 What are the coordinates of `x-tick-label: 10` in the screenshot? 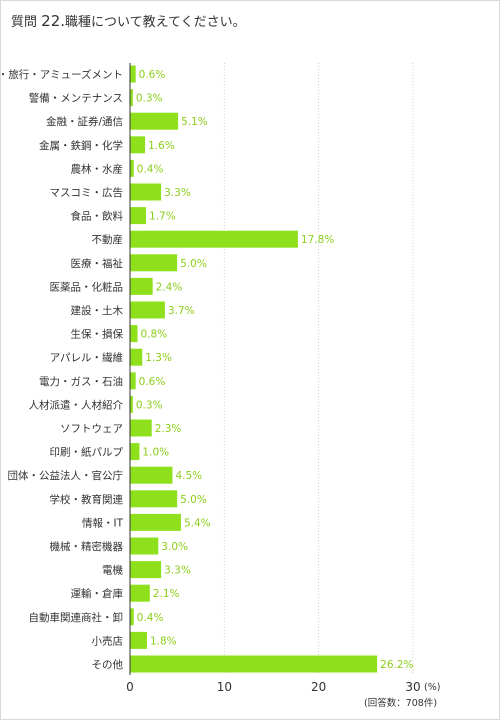 It's located at (224, 687).